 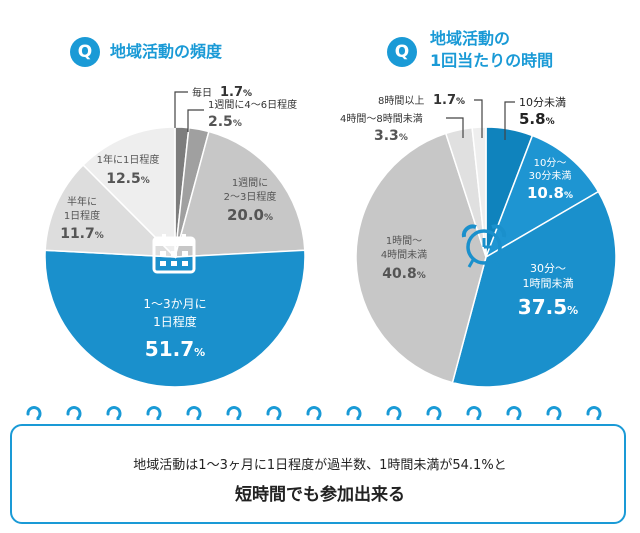 What do you see at coordinates (175, 321) in the screenshot?
I see `label-m13-b: 1日程度` at bounding box center [175, 321].